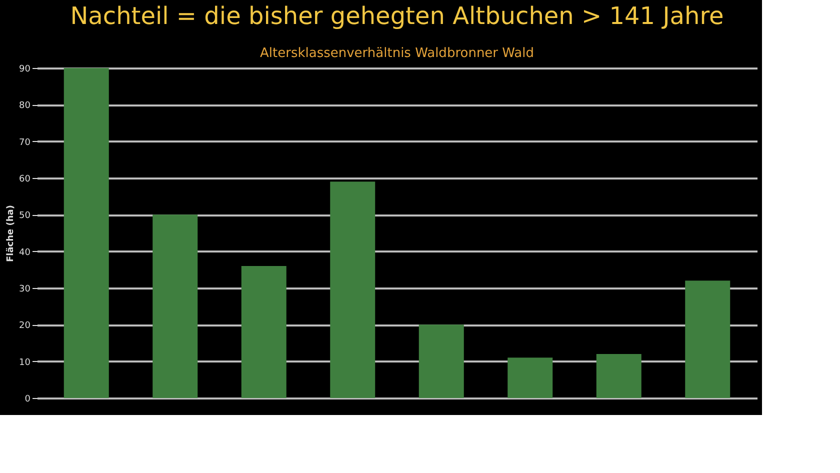  What do you see at coordinates (397, 53) in the screenshot?
I see `chart-subtitle: Altersklassenverhältnis Waldbronner Wald` at bounding box center [397, 53].